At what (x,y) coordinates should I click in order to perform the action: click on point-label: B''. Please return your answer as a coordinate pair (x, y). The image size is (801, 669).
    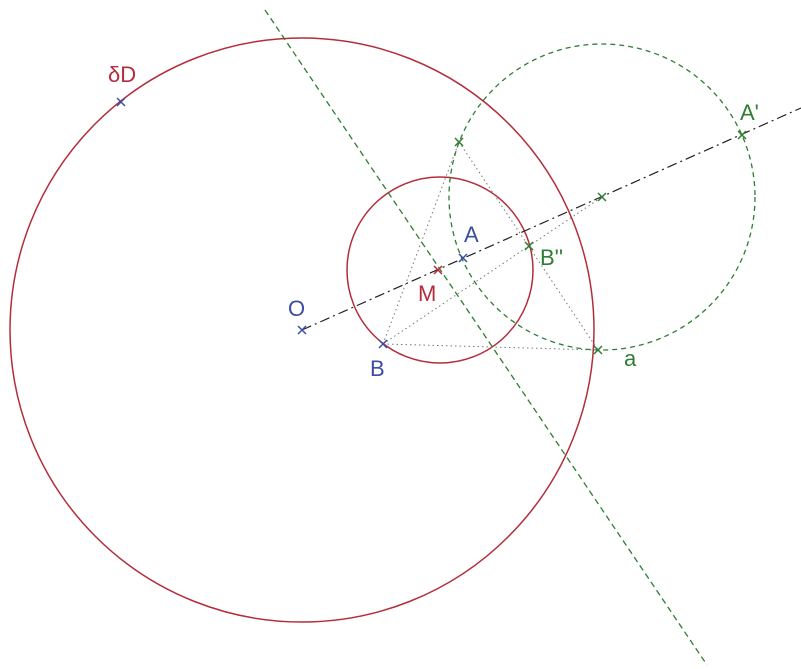
    Looking at the image, I should click on (551, 257).